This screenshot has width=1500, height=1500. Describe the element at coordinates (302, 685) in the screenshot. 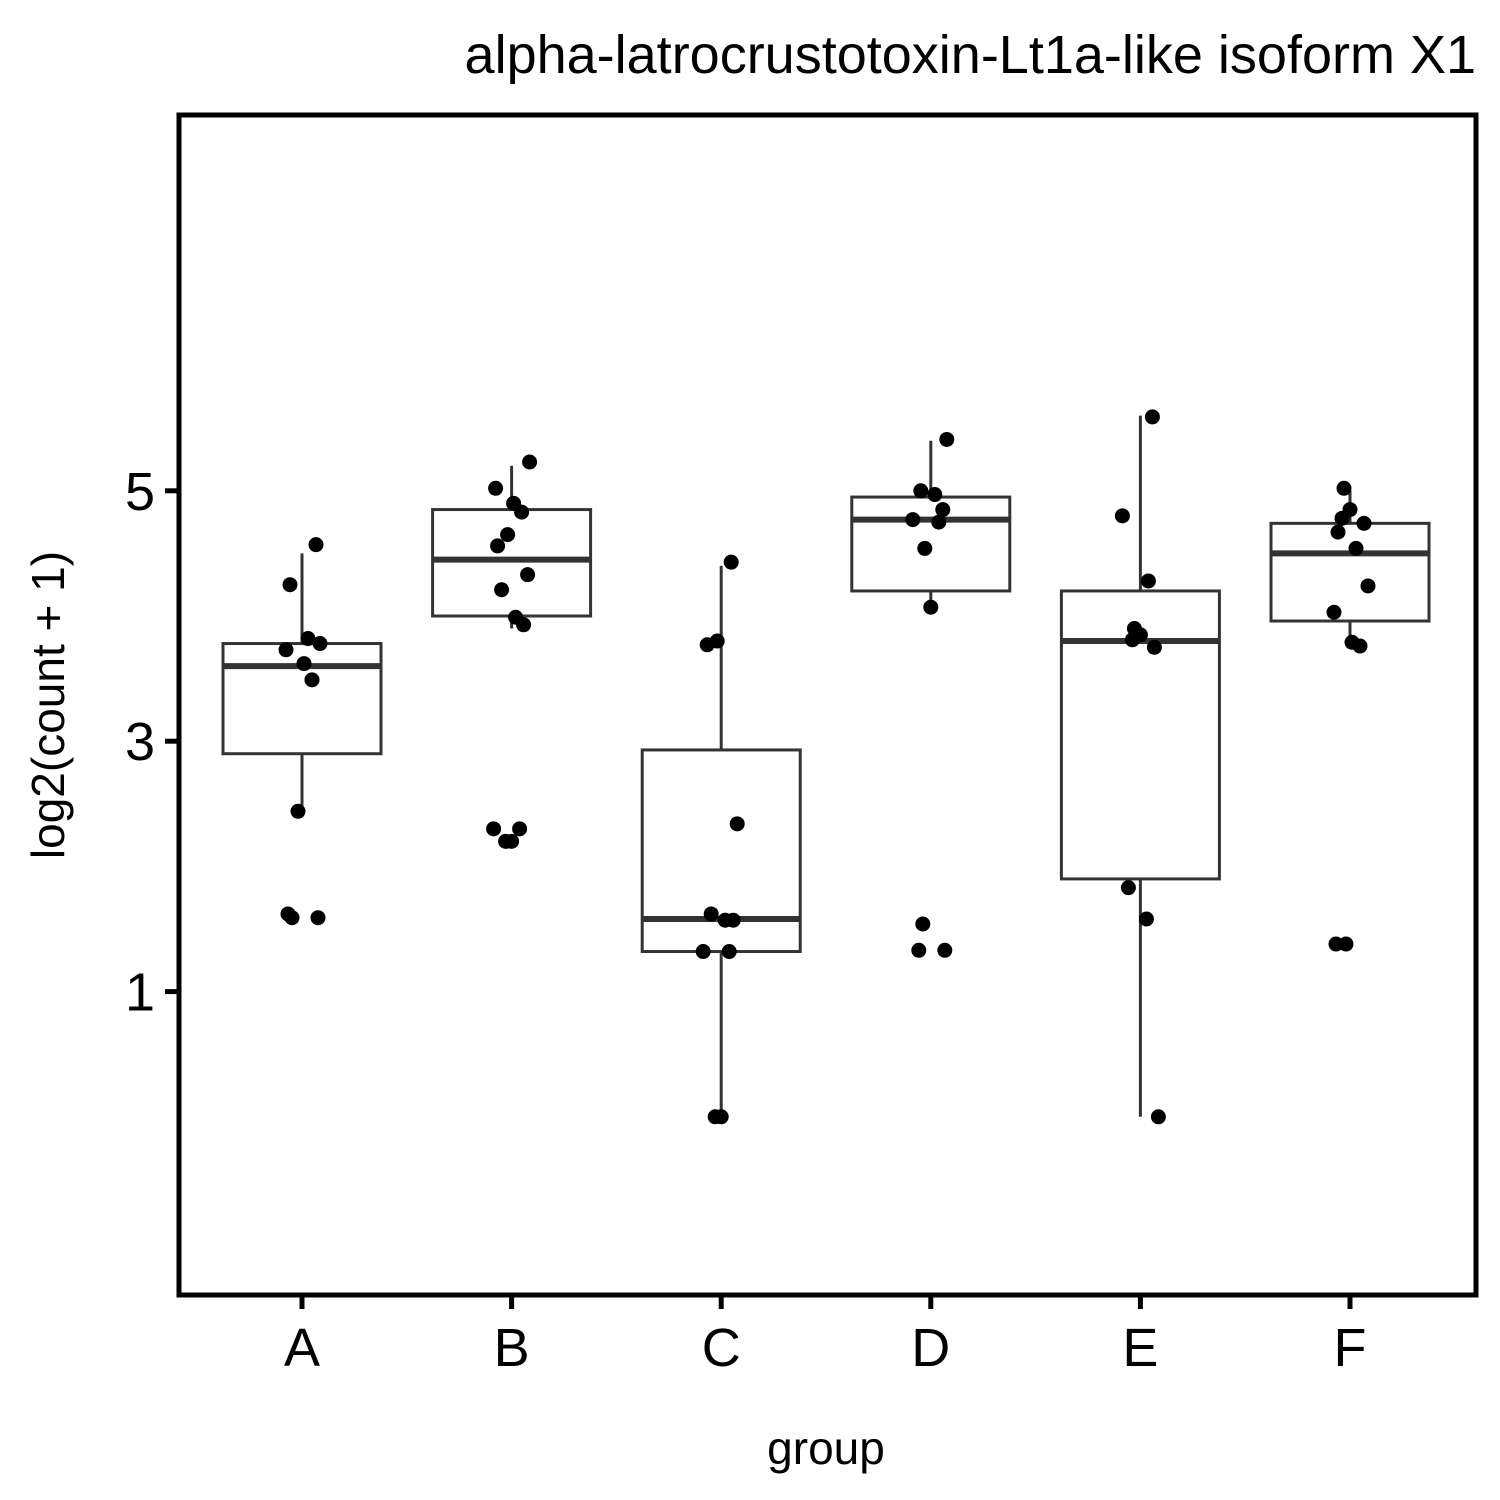

I see `box-group-a` at that location.